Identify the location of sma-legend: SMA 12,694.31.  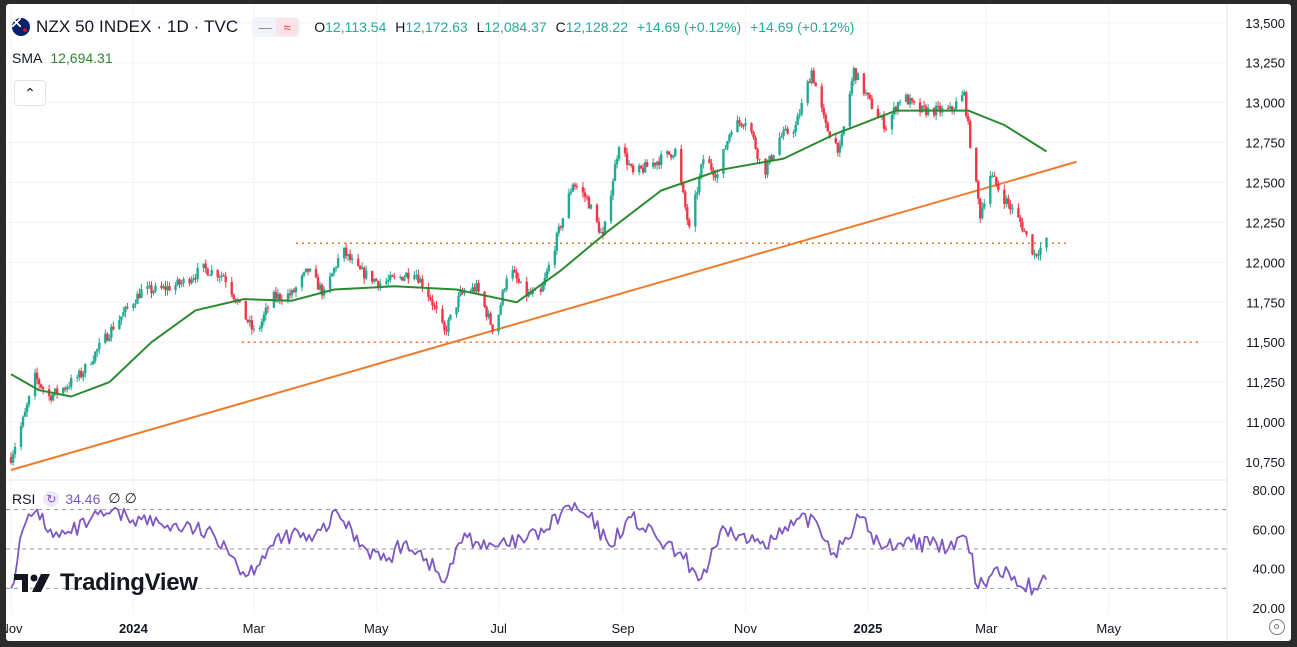
(62, 58).